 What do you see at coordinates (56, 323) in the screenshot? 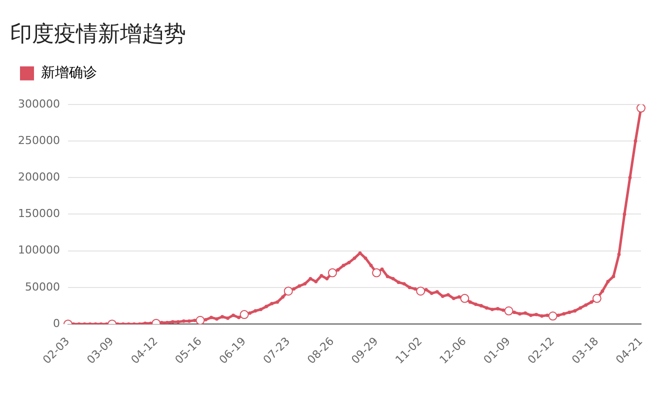
I see `y-tick-label: 0` at bounding box center [56, 323].